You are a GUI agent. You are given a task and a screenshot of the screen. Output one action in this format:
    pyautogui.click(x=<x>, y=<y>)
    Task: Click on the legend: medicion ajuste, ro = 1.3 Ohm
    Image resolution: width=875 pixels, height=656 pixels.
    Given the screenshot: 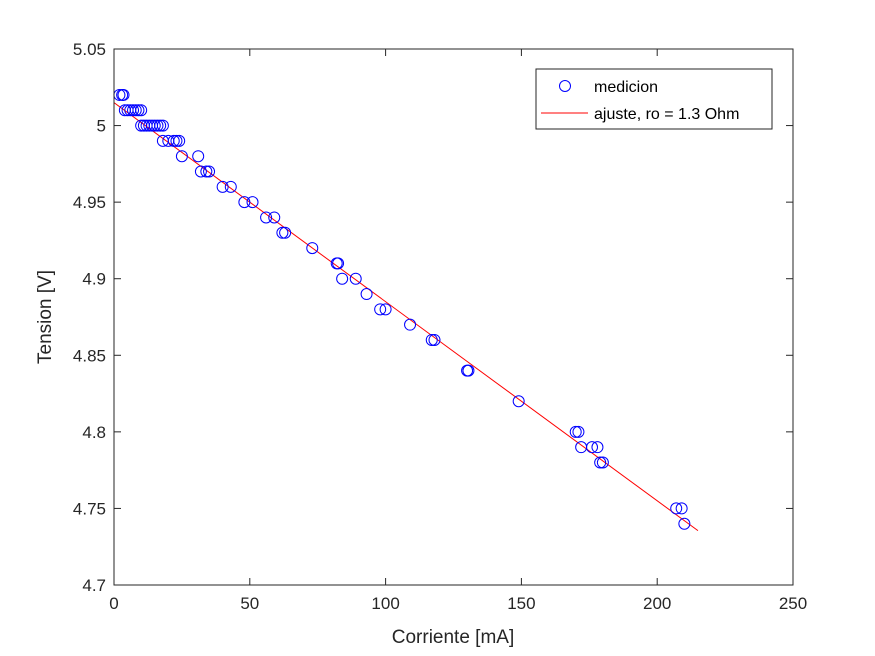 What is the action you would take?
    pyautogui.click(x=654, y=99)
    